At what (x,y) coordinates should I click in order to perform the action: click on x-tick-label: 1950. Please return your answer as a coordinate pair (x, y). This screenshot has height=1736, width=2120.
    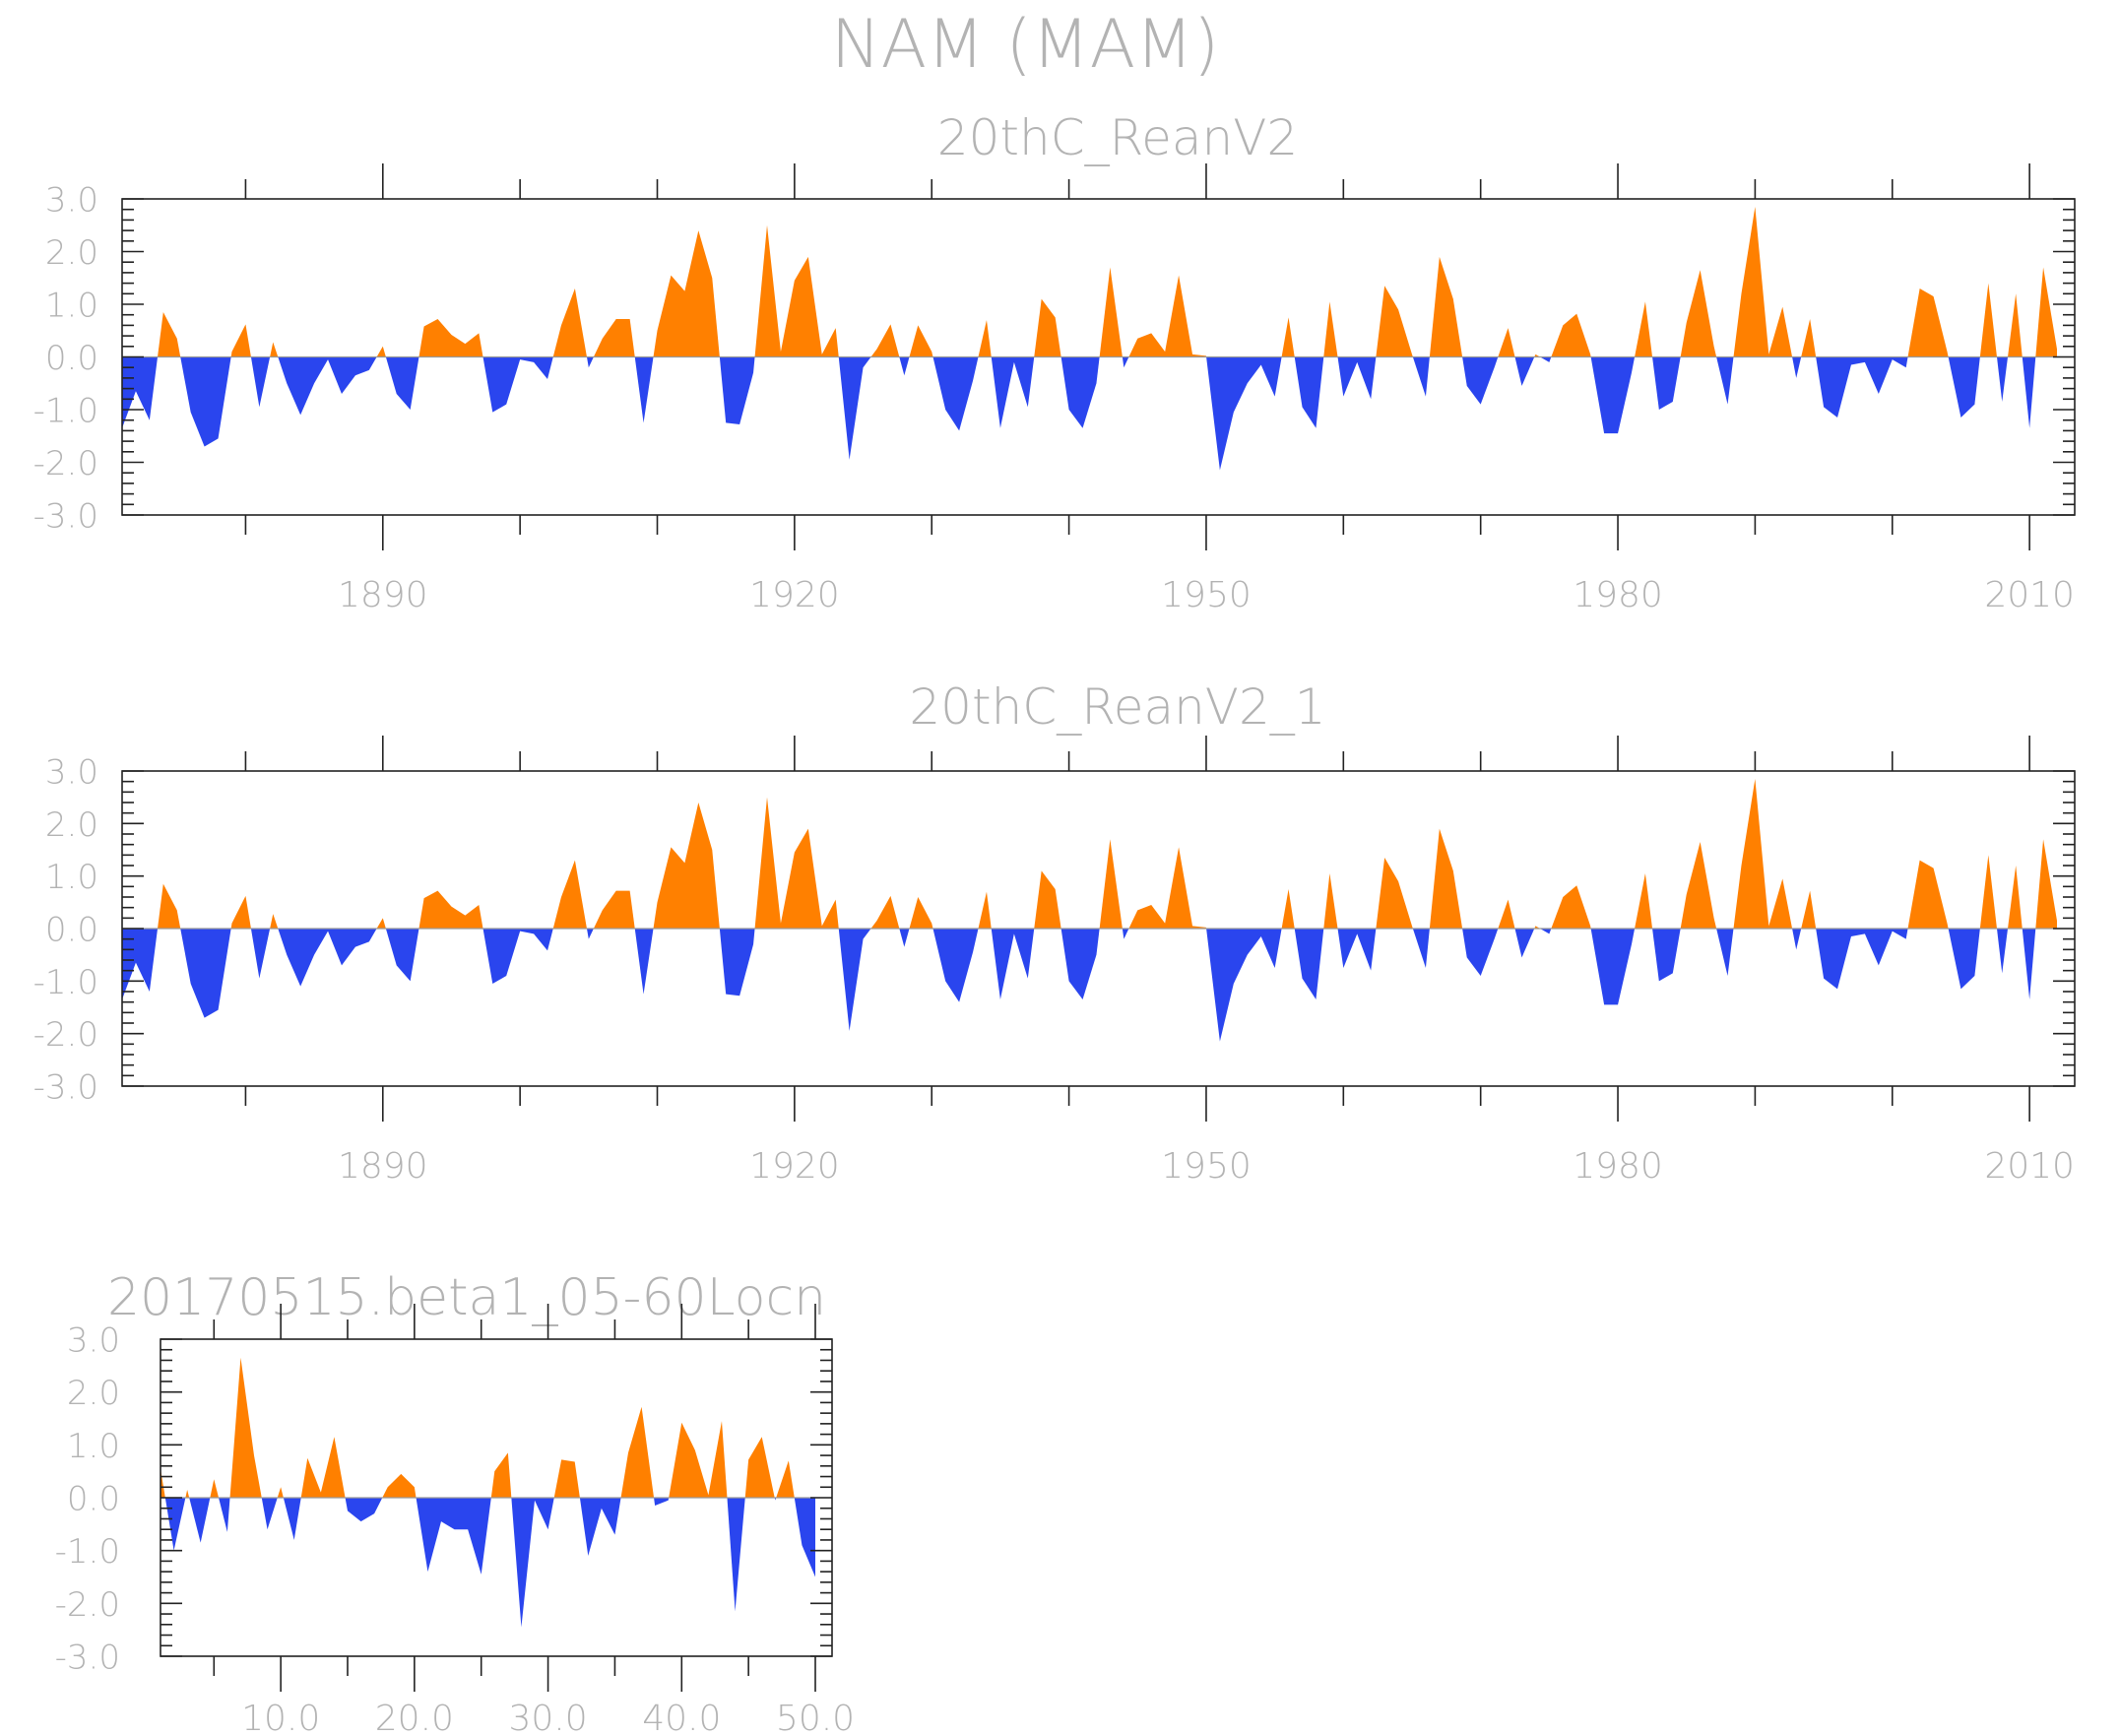
    Looking at the image, I should click on (1206, 1166).